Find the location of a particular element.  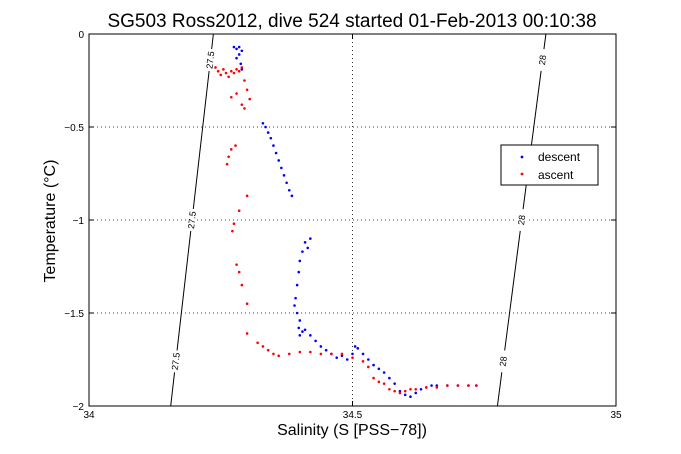

y-tick-label: 0 is located at coordinates (81, 35).